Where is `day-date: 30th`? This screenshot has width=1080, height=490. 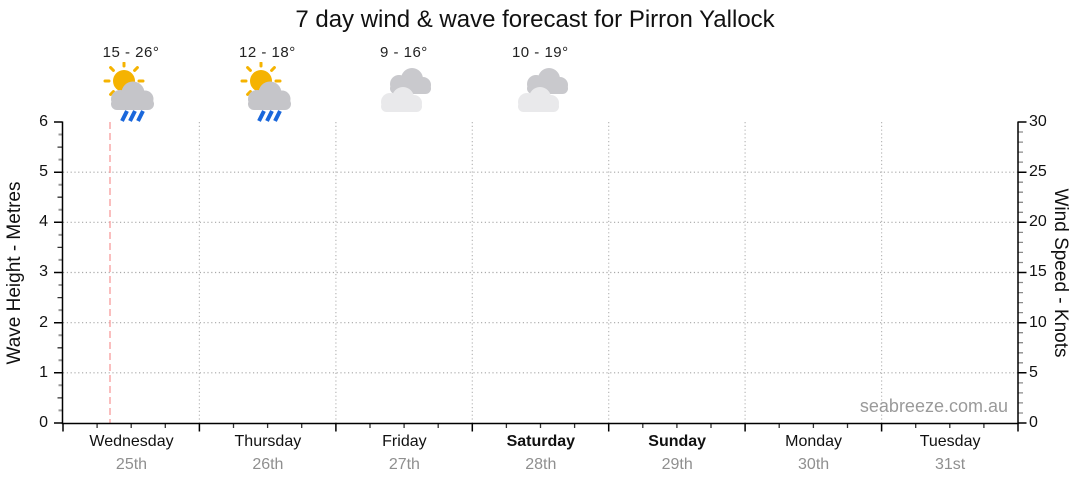
day-date: 30th is located at coordinates (814, 464).